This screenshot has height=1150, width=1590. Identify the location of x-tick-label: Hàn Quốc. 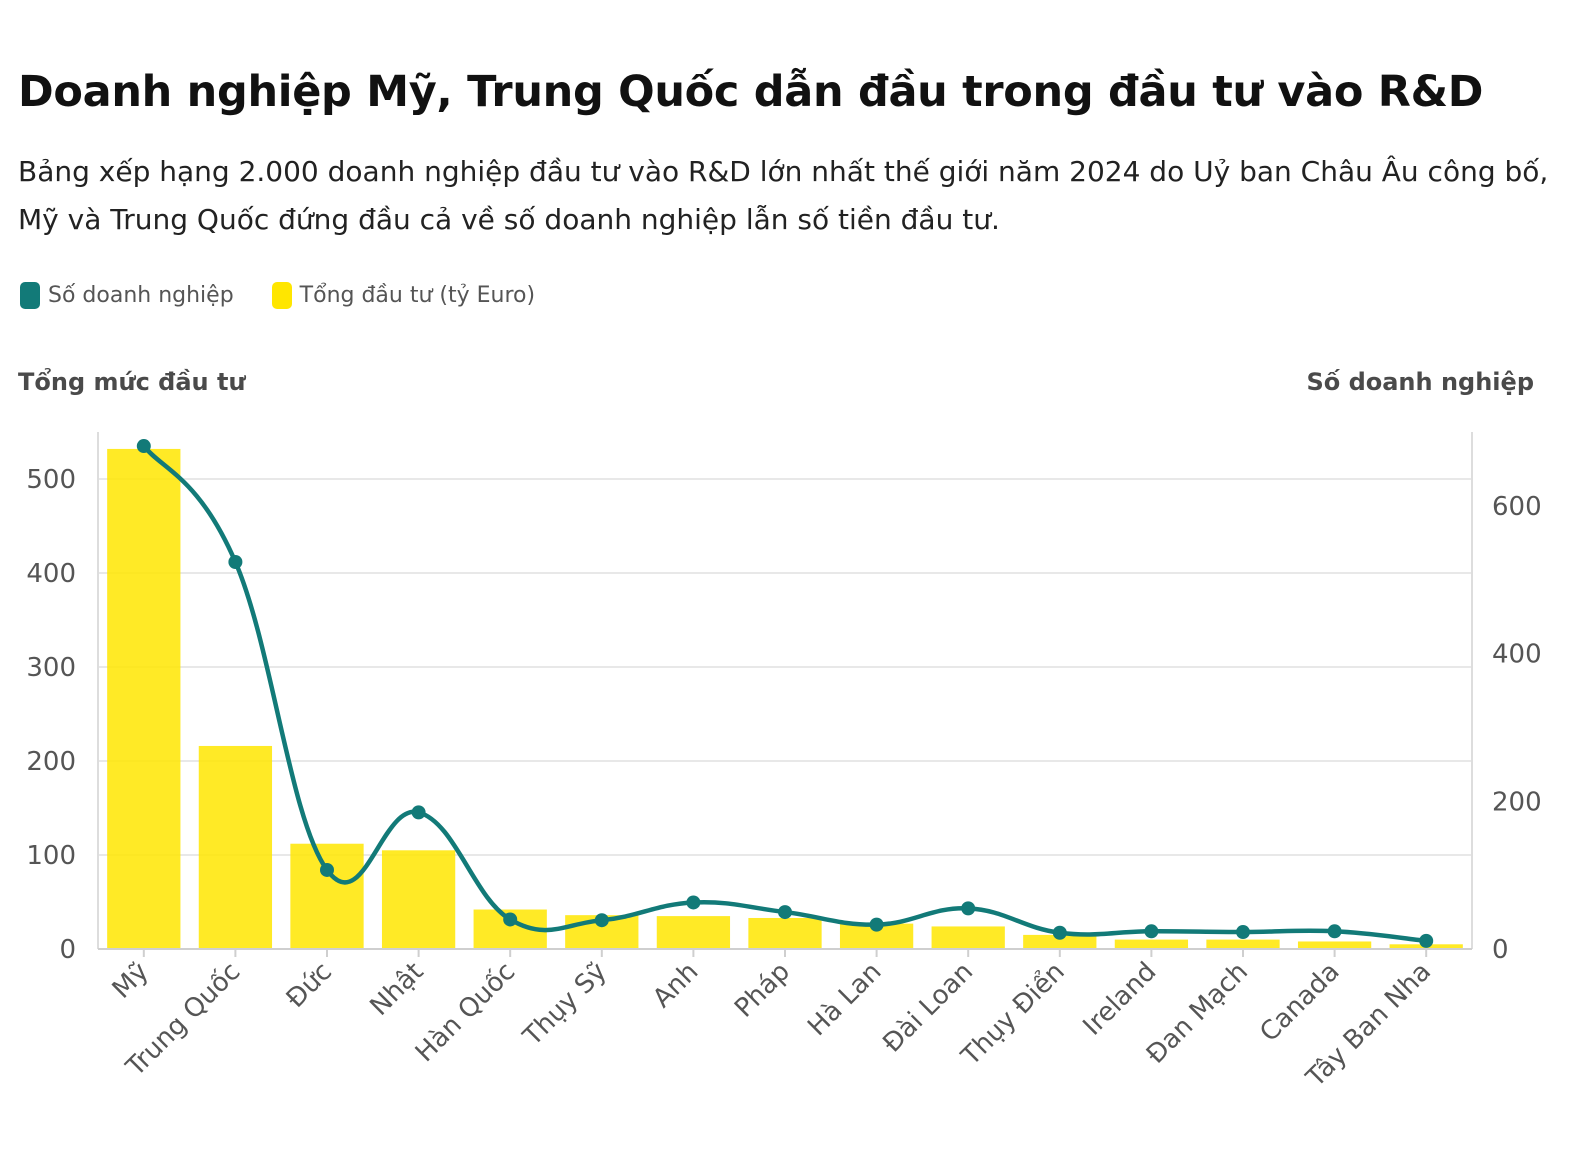
(465, 1012).